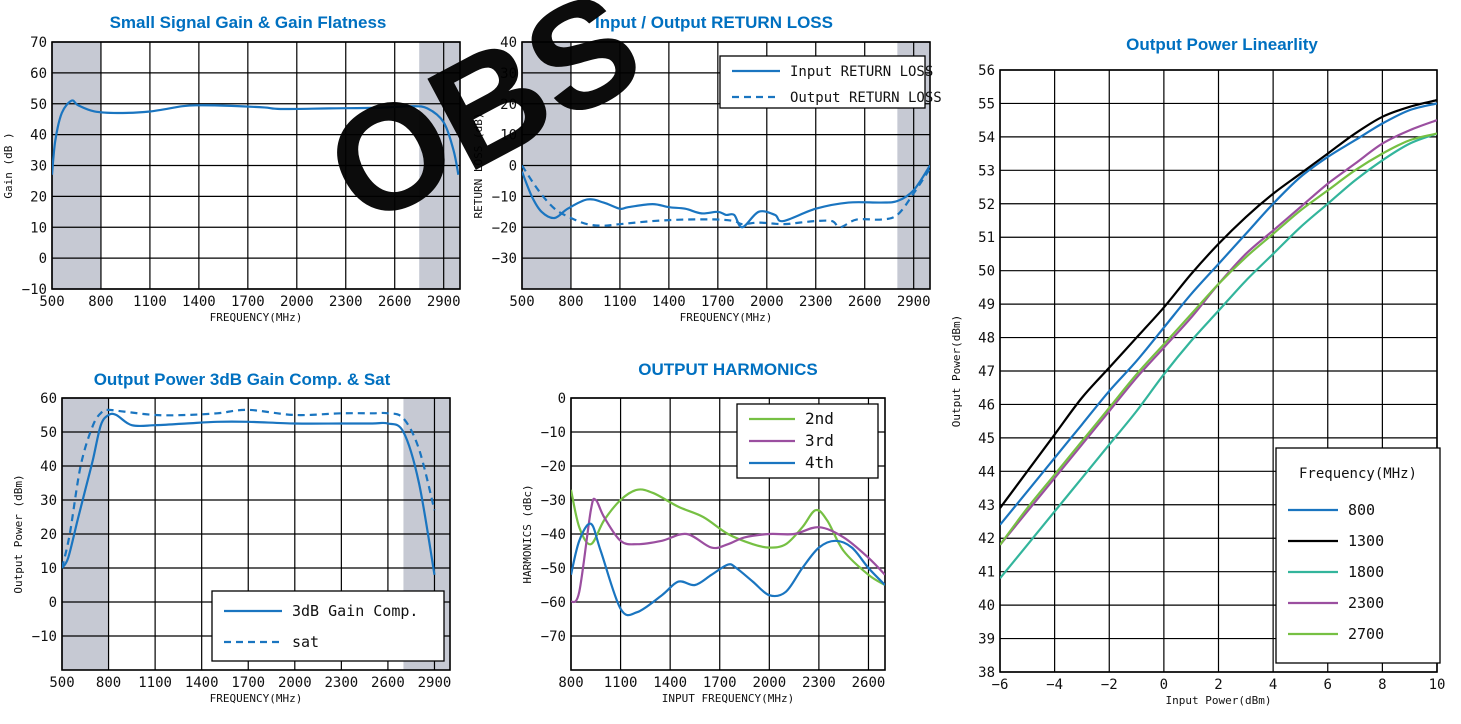 Image resolution: width=1461 pixels, height=724 pixels. Describe the element at coordinates (986, 673) in the screenshot. I see `y-tick-label: 38` at that location.